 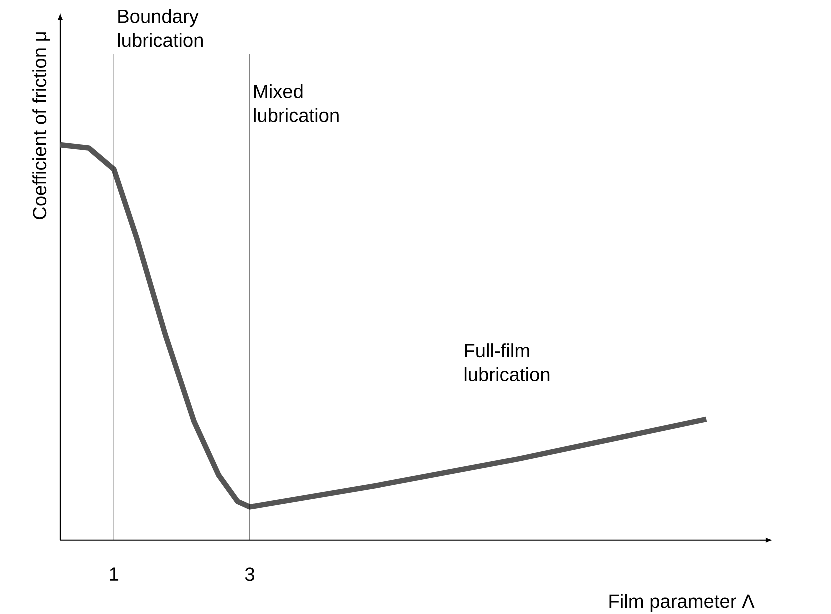 What do you see at coordinates (160, 28) in the screenshot?
I see `ref-line-label: Boundary lubrication` at bounding box center [160, 28].